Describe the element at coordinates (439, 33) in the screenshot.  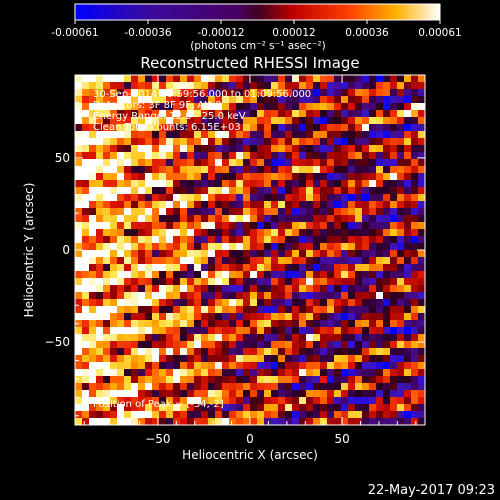
I see `colorbar-tick-label: 0.00061` at that location.